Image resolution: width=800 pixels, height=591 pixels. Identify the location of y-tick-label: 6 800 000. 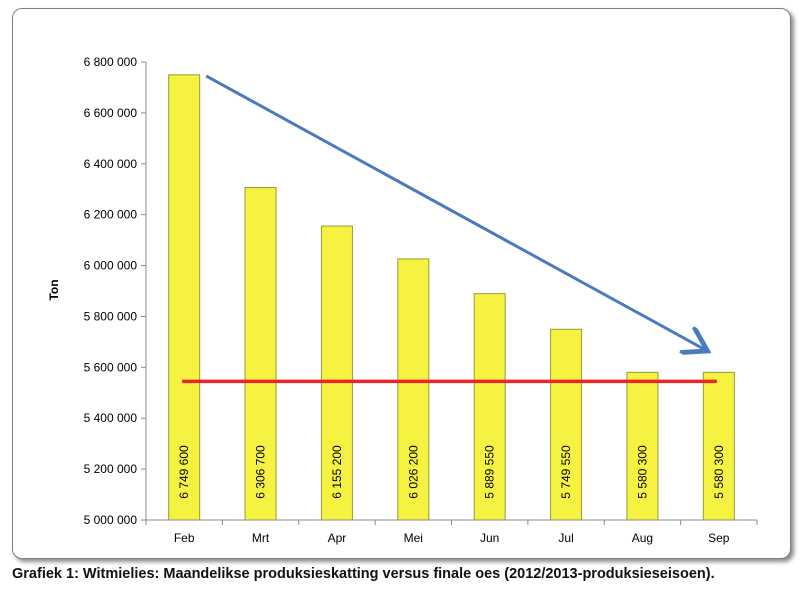
(111, 62).